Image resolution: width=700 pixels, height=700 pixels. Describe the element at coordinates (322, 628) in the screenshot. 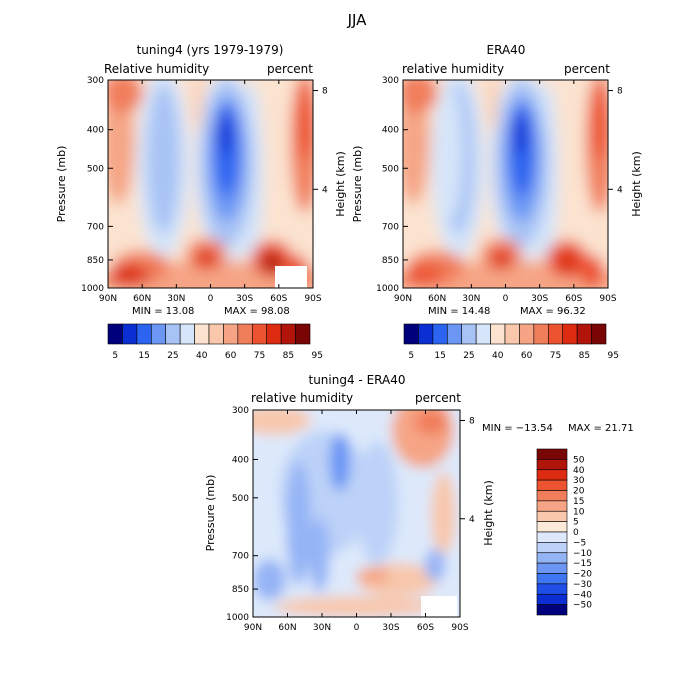

I see `x-tick-label: 30N` at that location.